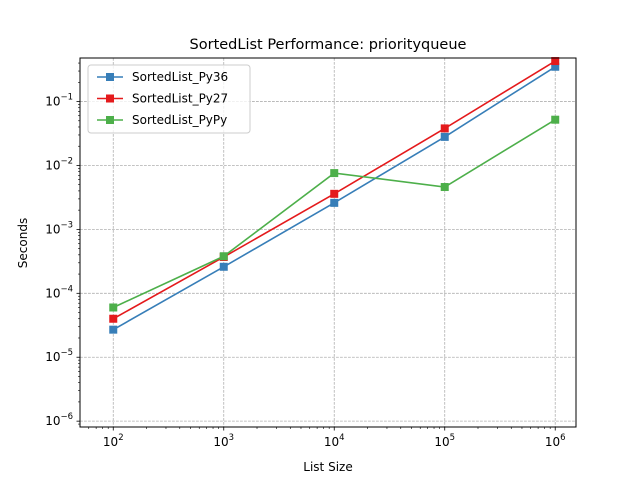 This screenshot has width=640, height=480. Describe the element at coordinates (555, 441) in the screenshot. I see `x-tick-label: 10⁶` at that location.